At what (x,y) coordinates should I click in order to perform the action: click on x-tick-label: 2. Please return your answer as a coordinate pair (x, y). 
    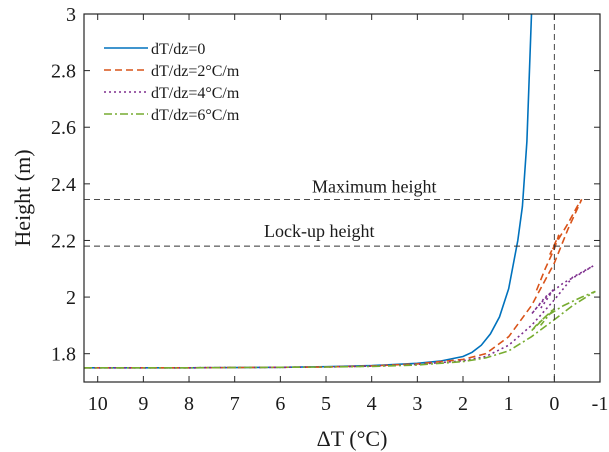
    Looking at the image, I should click on (463, 404).